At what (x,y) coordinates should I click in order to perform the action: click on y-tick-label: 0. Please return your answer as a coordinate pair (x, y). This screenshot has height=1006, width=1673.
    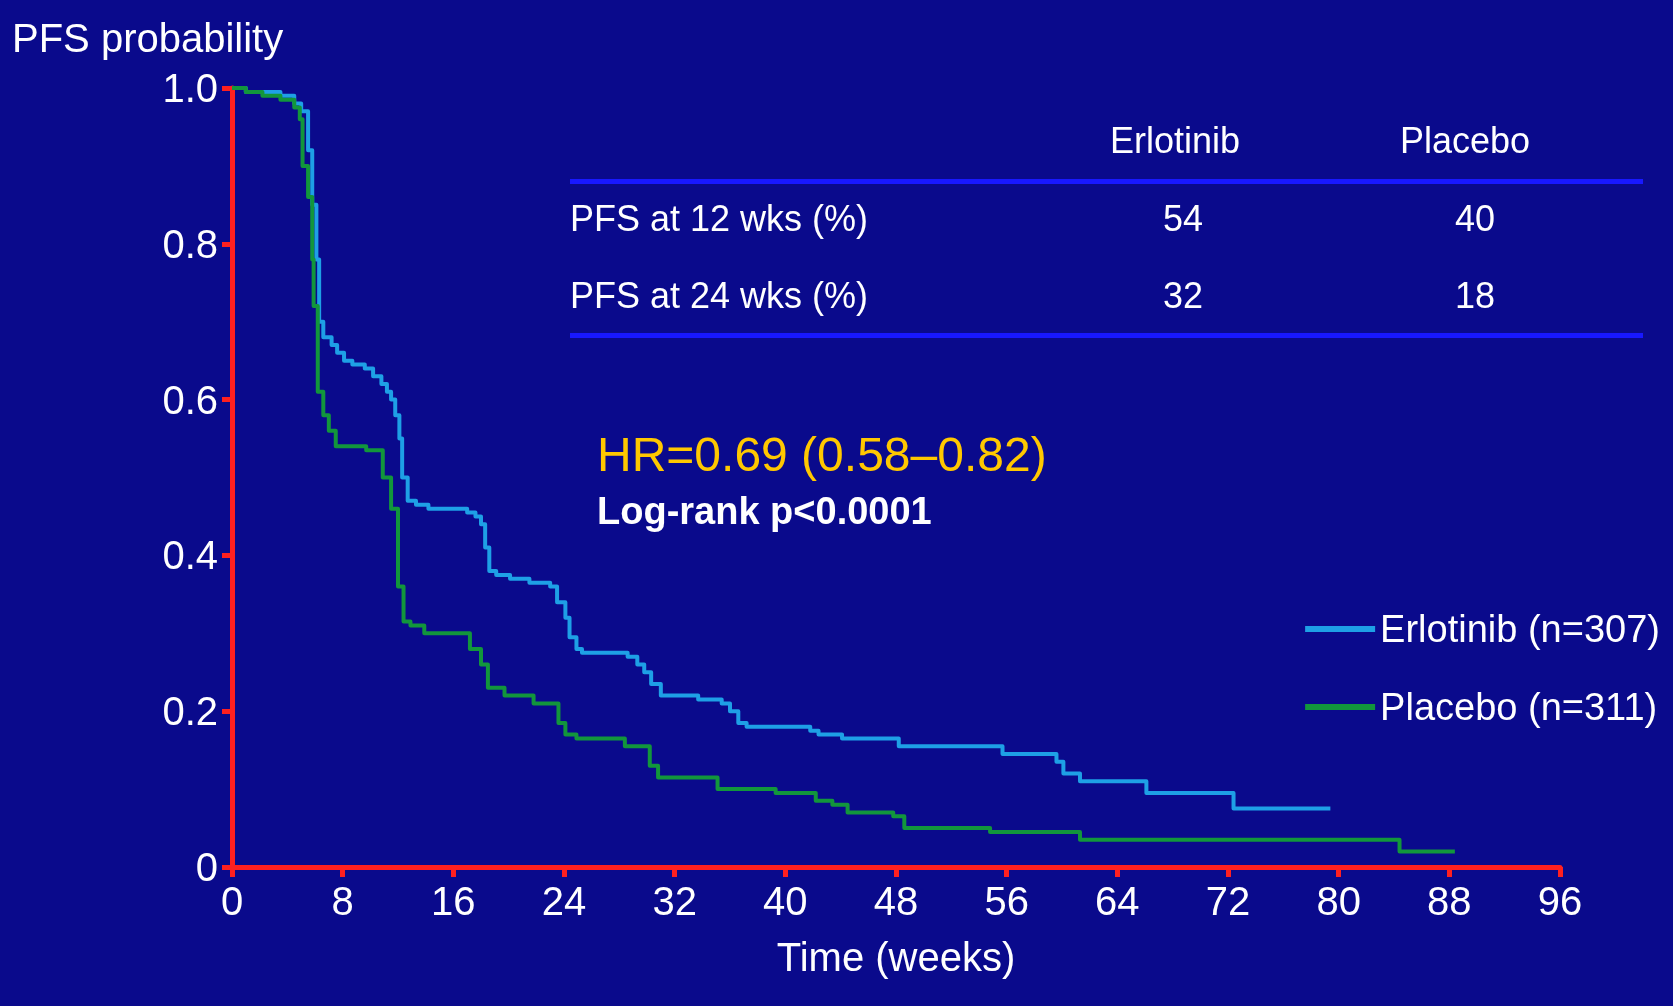
    Looking at the image, I should click on (206, 867).